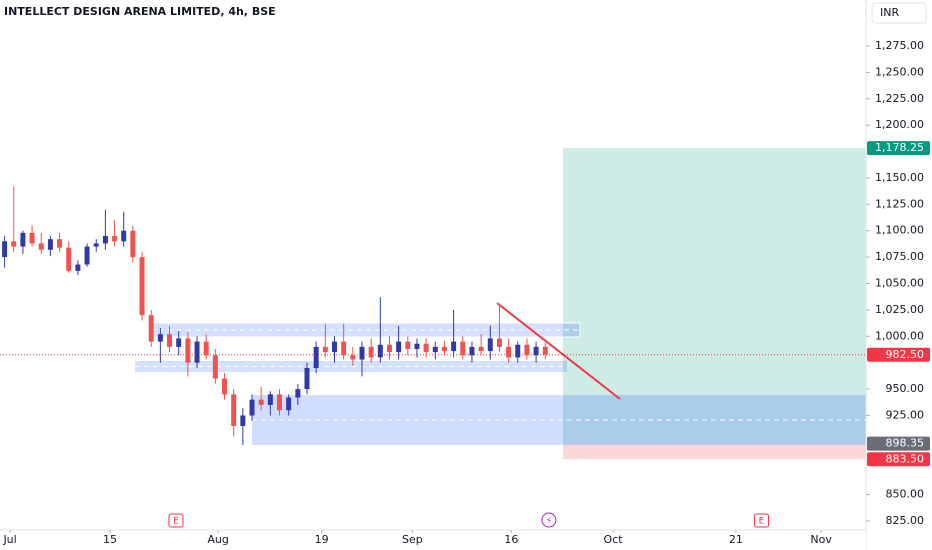  Describe the element at coordinates (736, 539) in the screenshot. I see `x-tick-label: 21` at that location.